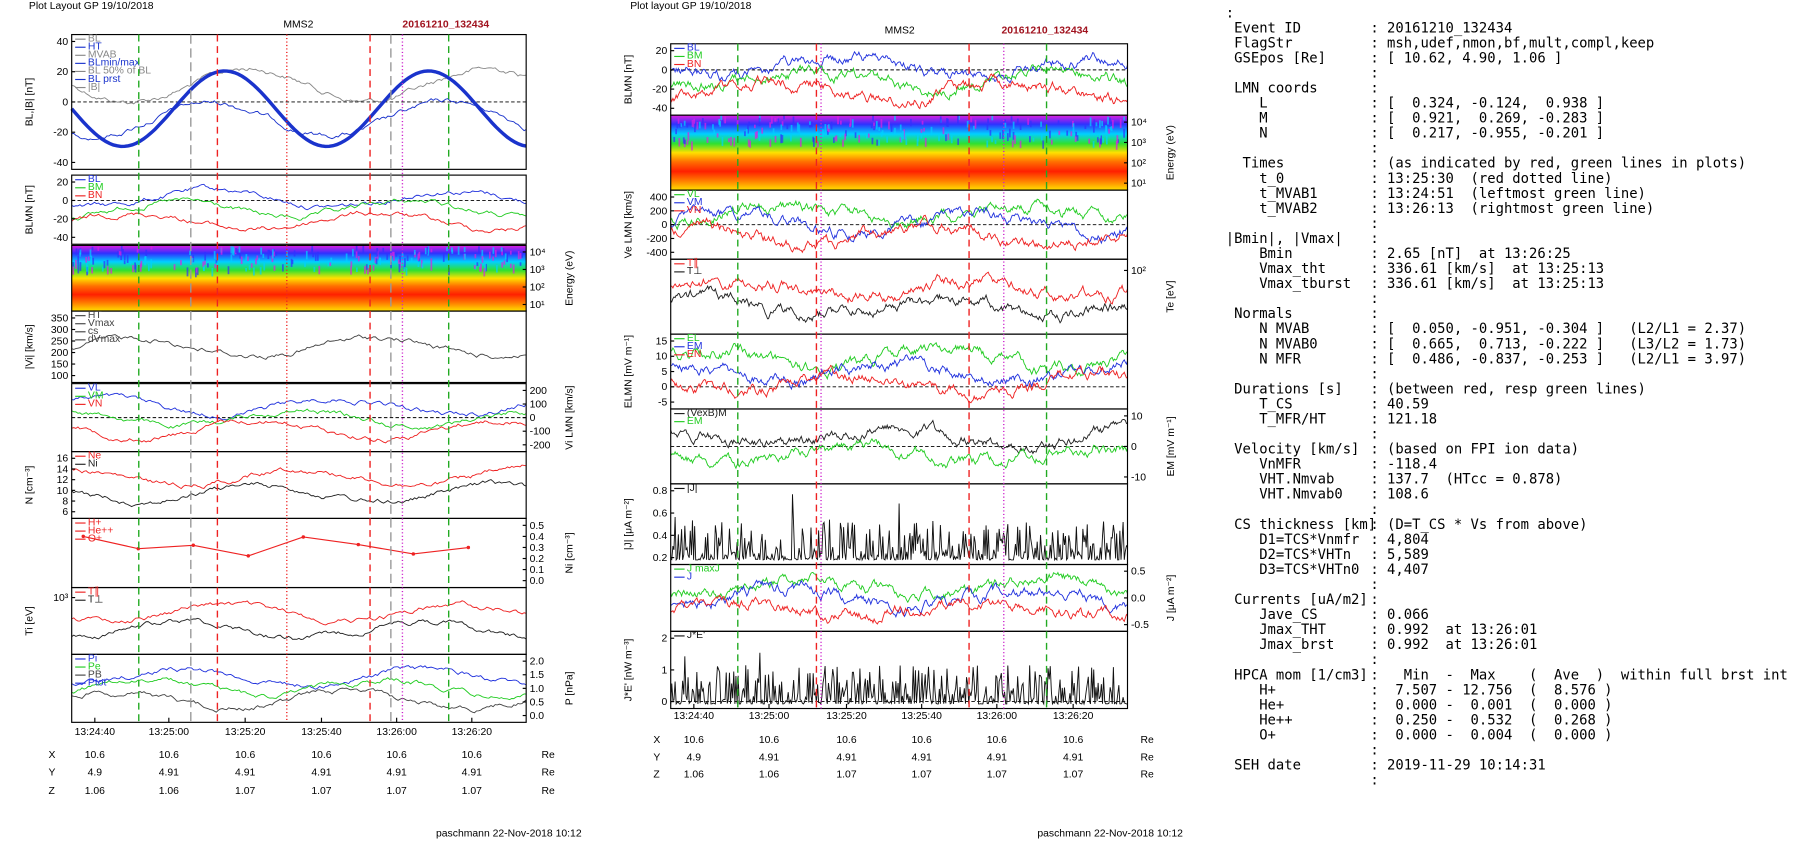  What do you see at coordinates (1139, 123) in the screenshot?
I see `y-tick-label: 10⁴` at bounding box center [1139, 123].